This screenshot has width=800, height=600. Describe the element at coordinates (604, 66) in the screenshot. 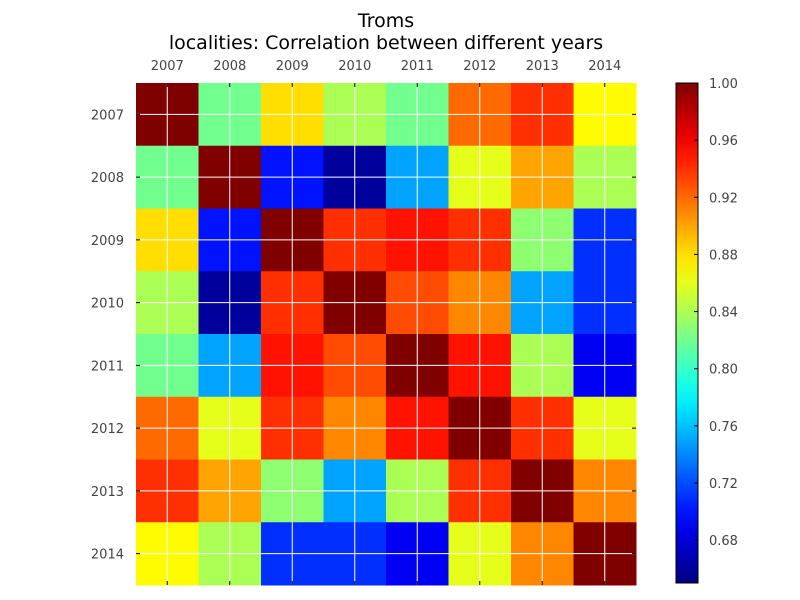

I see `x-tick-label: 2014` at that location.